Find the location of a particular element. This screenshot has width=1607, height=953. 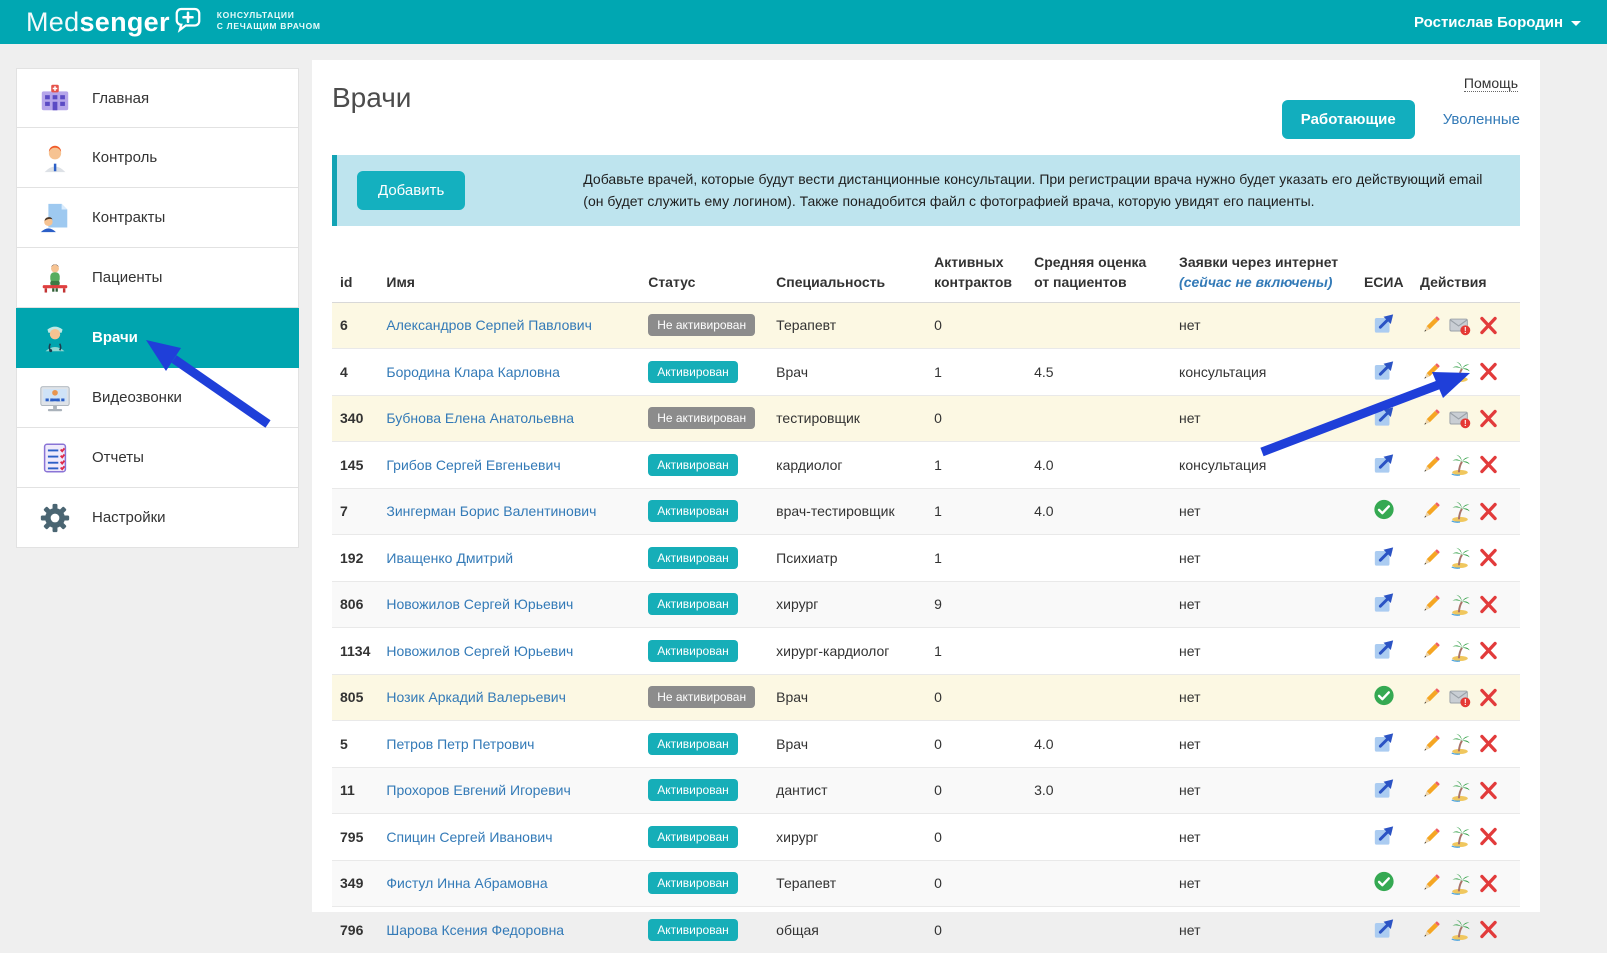

add-doctor-button: Добавить is located at coordinates (411, 191).